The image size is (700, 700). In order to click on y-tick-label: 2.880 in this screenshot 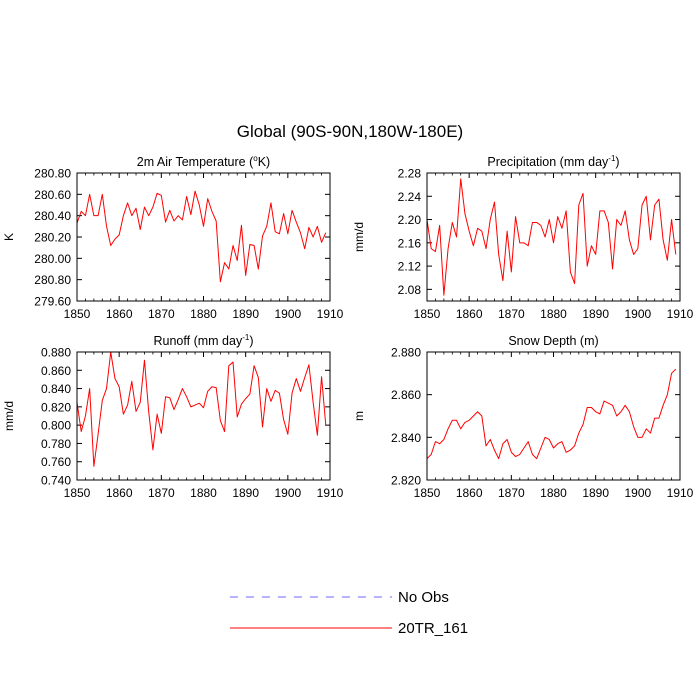, I will do `click(406, 353)`.